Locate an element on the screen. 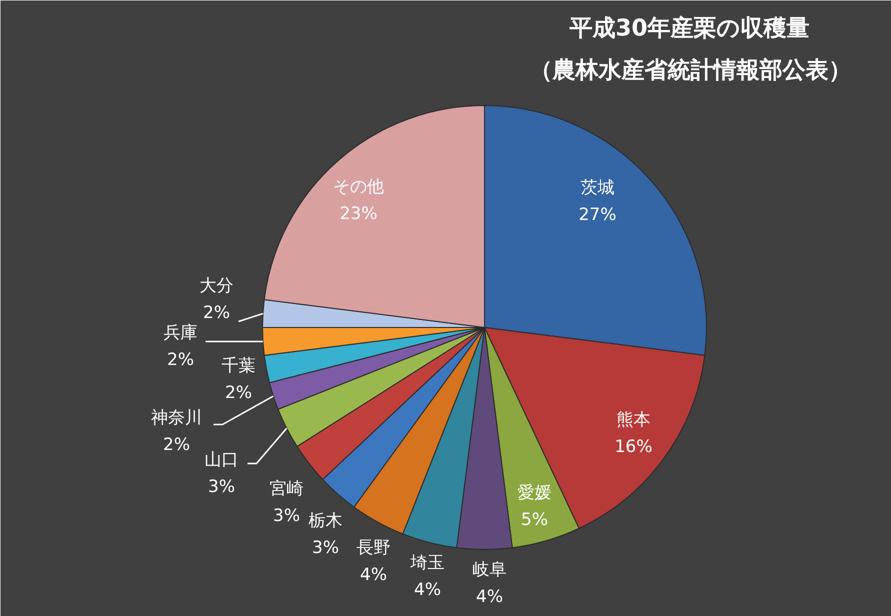  data-label: 23% is located at coordinates (359, 214).